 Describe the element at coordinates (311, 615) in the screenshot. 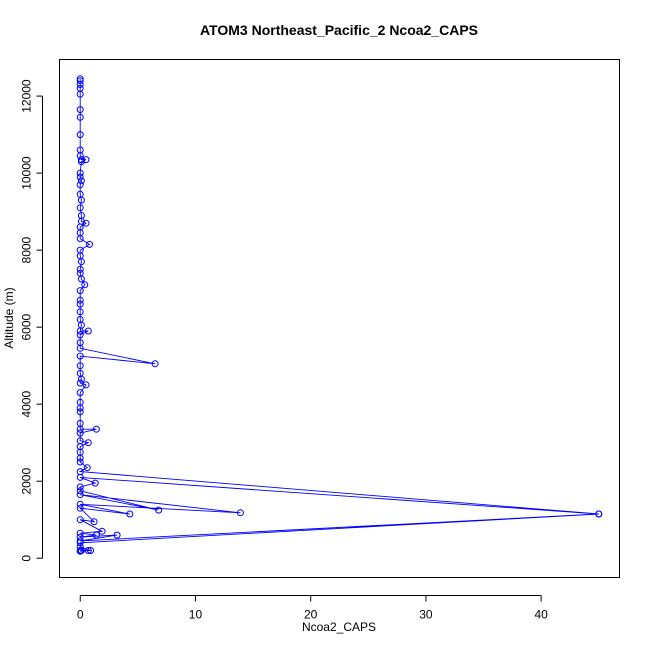

I see `x-tick-label: 20` at that location.